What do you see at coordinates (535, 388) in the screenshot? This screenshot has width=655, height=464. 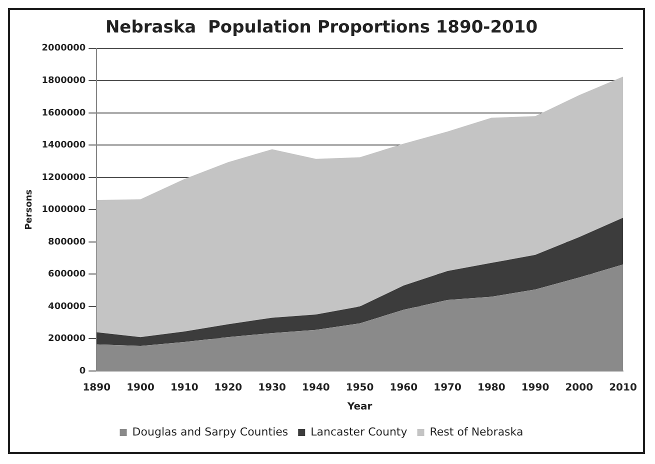 I see `x-tick-label: 1990` at bounding box center [535, 388].